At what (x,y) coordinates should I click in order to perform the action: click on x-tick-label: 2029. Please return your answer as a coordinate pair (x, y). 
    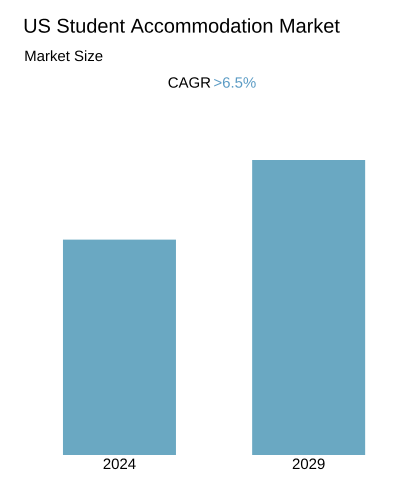
    Looking at the image, I should click on (308, 464).